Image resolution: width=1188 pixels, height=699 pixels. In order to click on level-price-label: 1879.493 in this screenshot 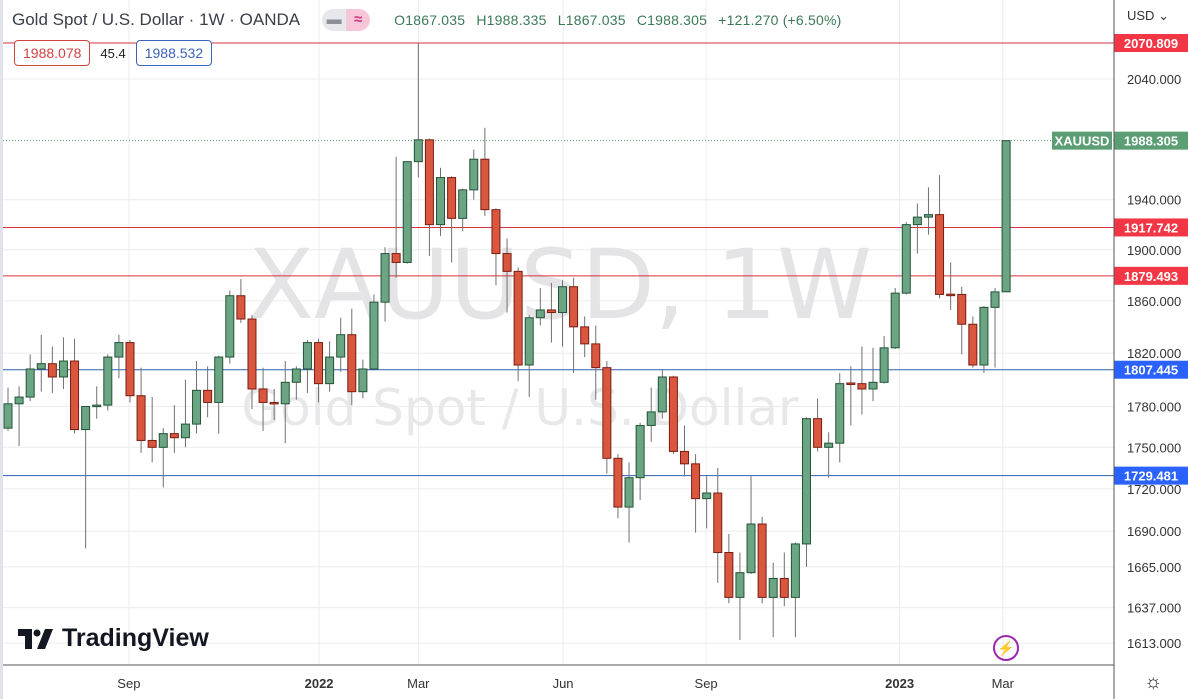, I will do `click(1151, 276)`.